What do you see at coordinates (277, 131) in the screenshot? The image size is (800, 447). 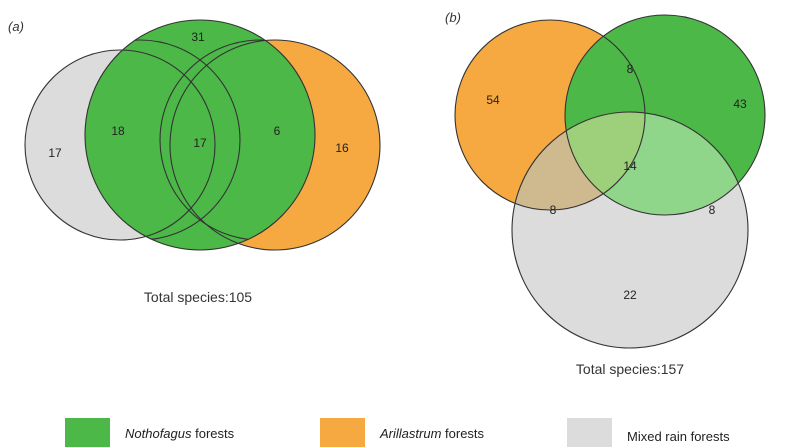 I see `panel-a-region-notho-arill: 6` at bounding box center [277, 131].